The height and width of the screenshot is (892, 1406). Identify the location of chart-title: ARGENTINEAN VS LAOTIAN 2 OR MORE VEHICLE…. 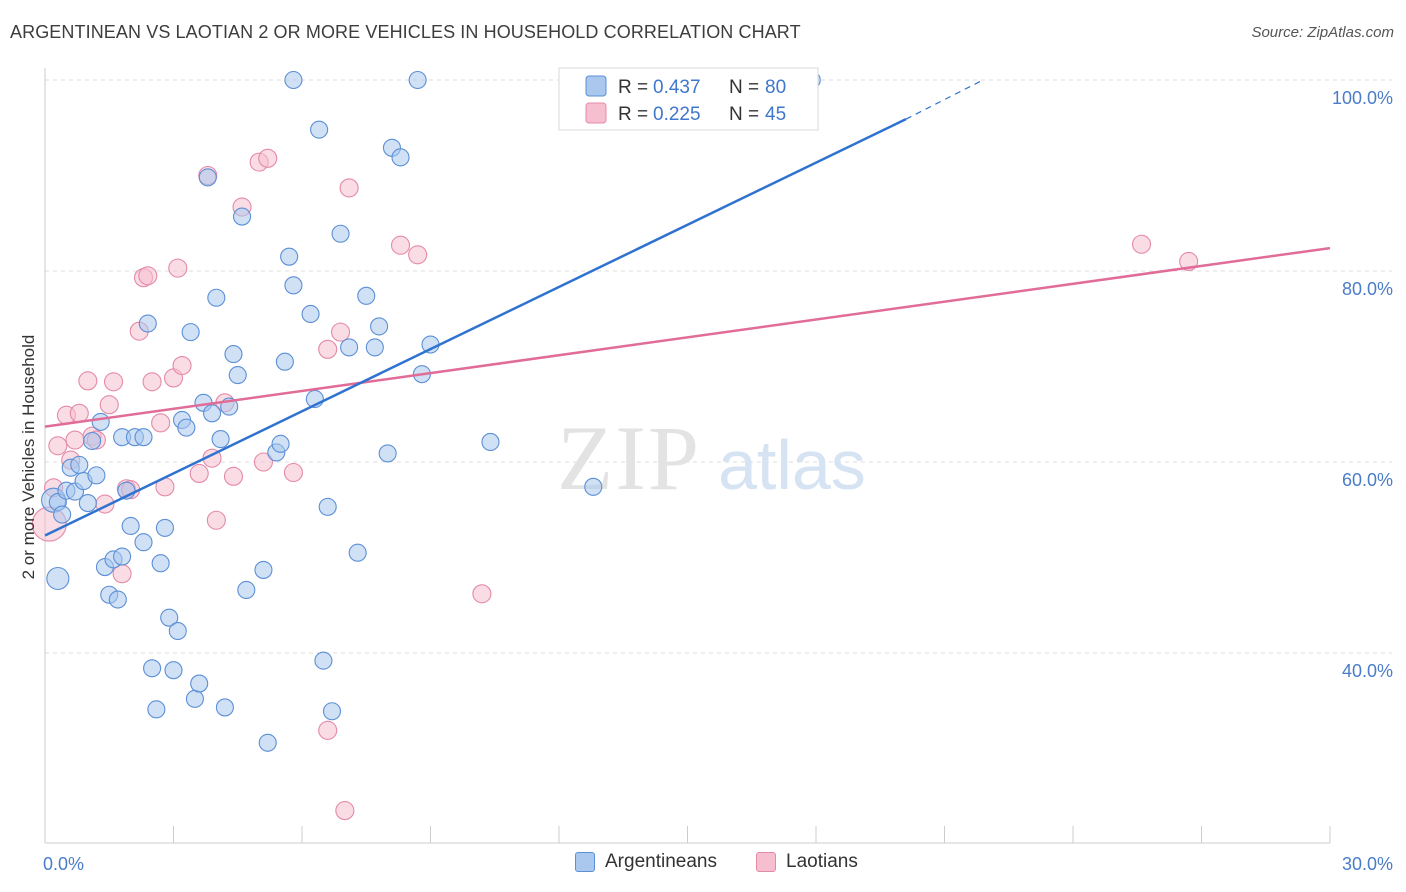
(405, 32).